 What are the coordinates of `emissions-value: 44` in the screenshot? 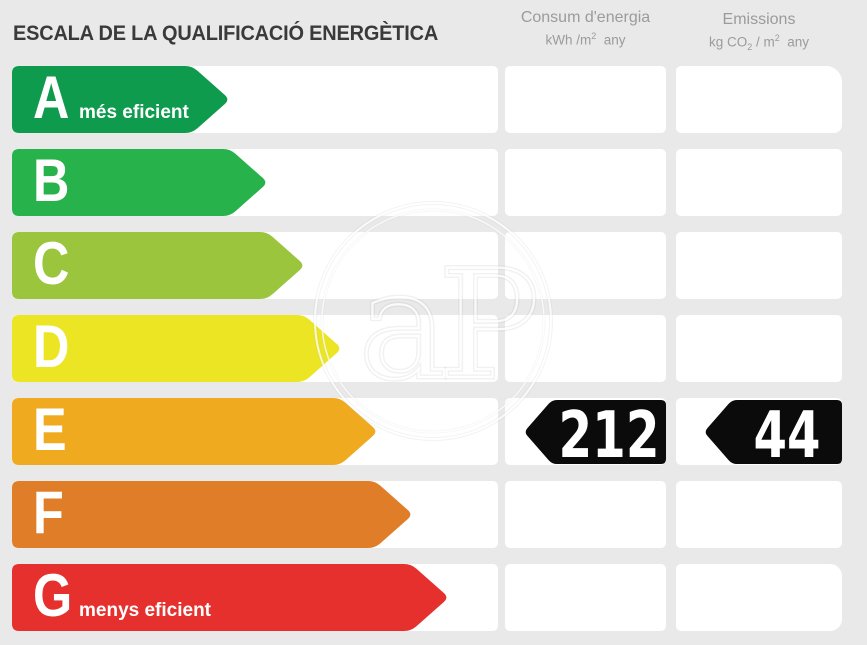 It's located at (787, 436).